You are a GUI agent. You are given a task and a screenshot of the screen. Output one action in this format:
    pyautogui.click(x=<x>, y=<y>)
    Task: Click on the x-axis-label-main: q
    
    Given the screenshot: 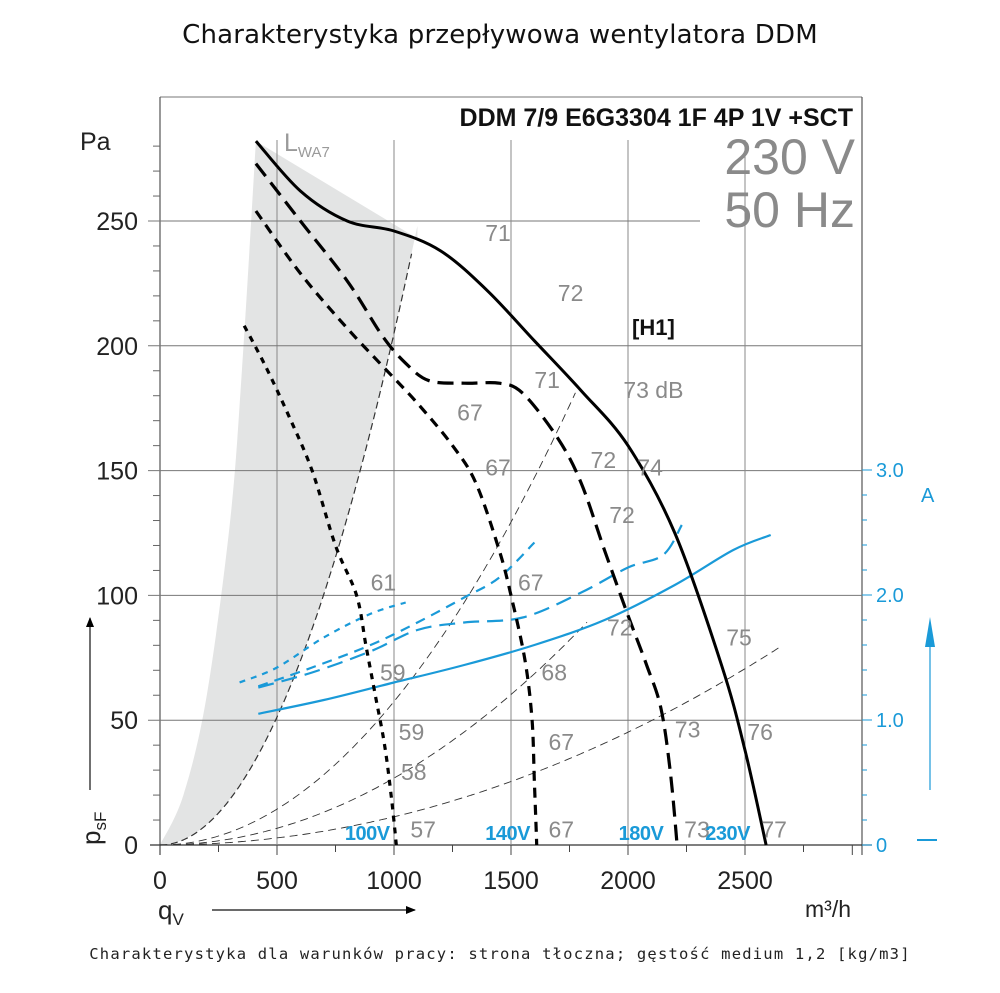 What is the action you would take?
    pyautogui.click(x=165, y=910)
    